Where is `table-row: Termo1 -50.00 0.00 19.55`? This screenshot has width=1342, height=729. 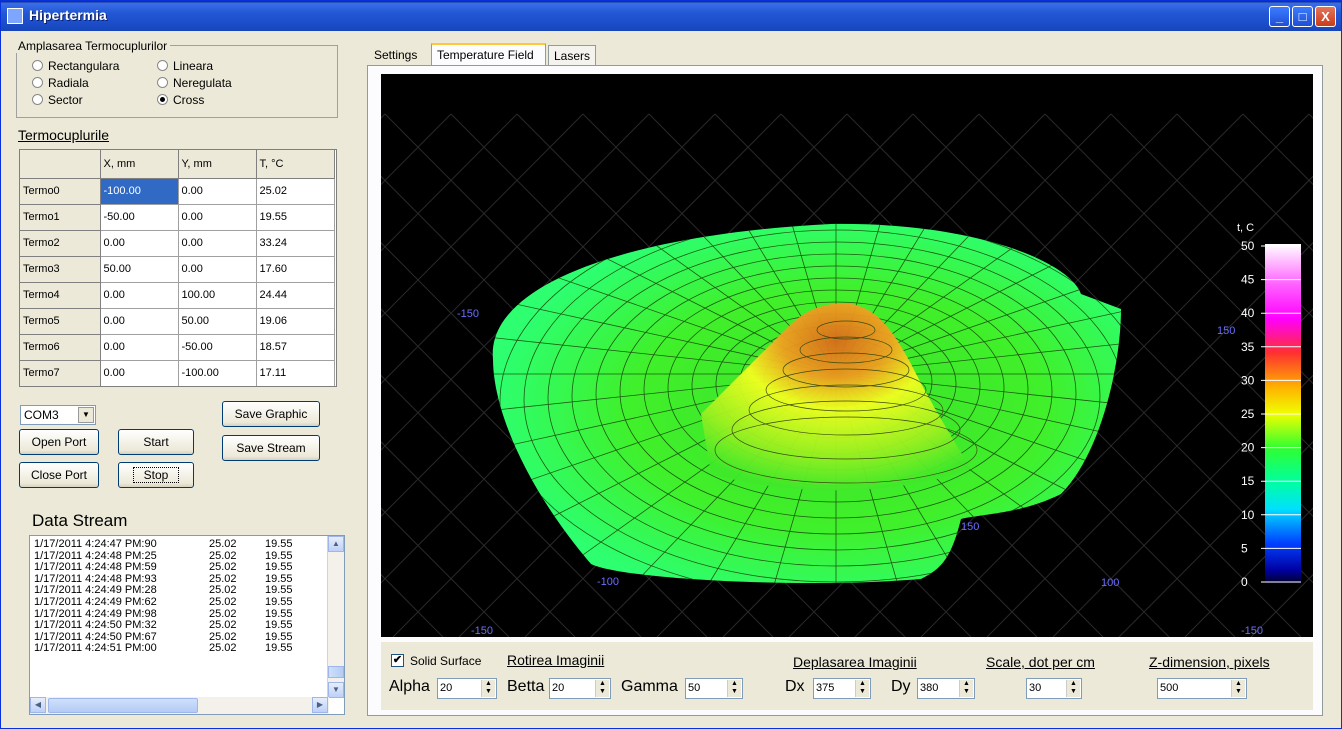
table-row: Termo1 -50.00 0.00 19.55 is located at coordinates (177, 217).